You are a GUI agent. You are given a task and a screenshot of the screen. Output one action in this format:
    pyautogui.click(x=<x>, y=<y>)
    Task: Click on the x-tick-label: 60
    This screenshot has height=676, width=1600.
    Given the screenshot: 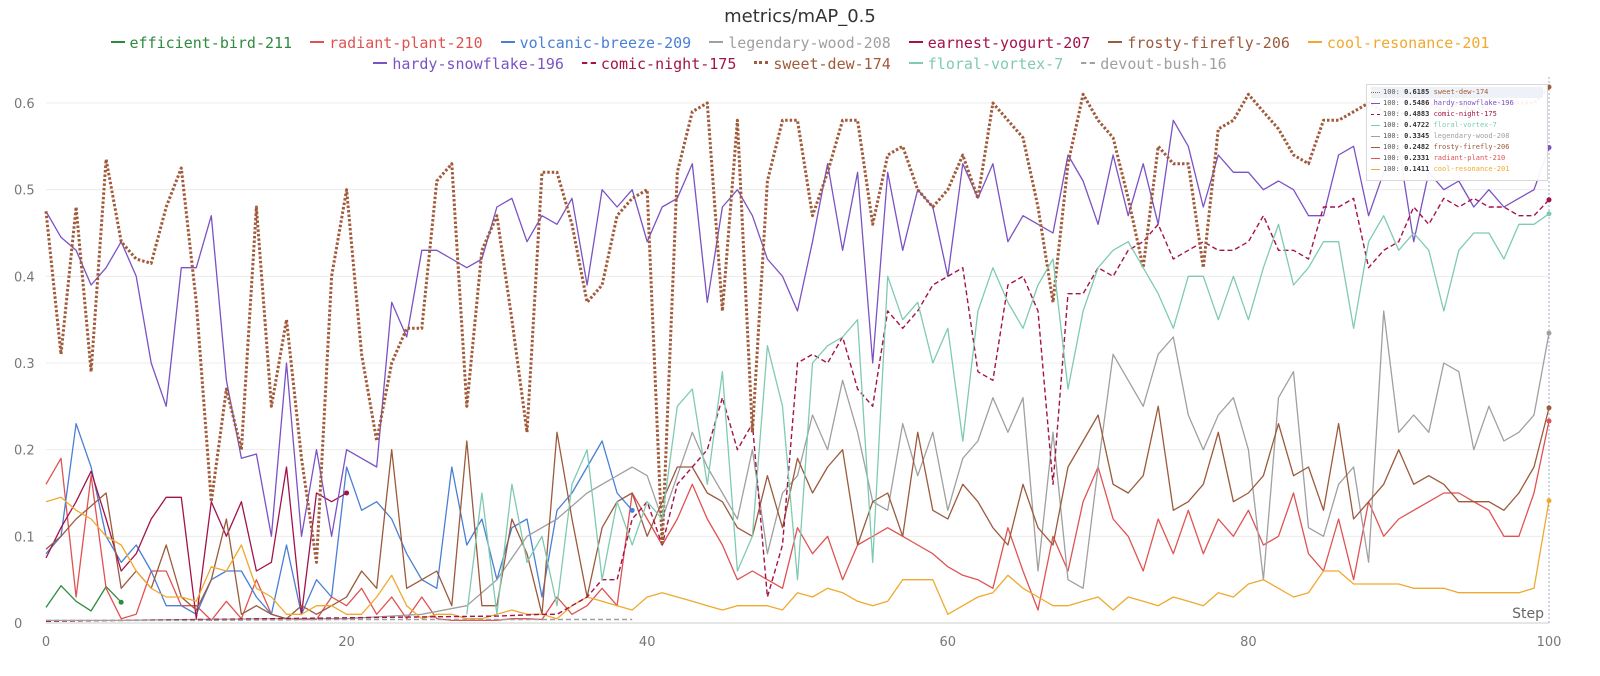 What is the action you would take?
    pyautogui.click(x=948, y=642)
    